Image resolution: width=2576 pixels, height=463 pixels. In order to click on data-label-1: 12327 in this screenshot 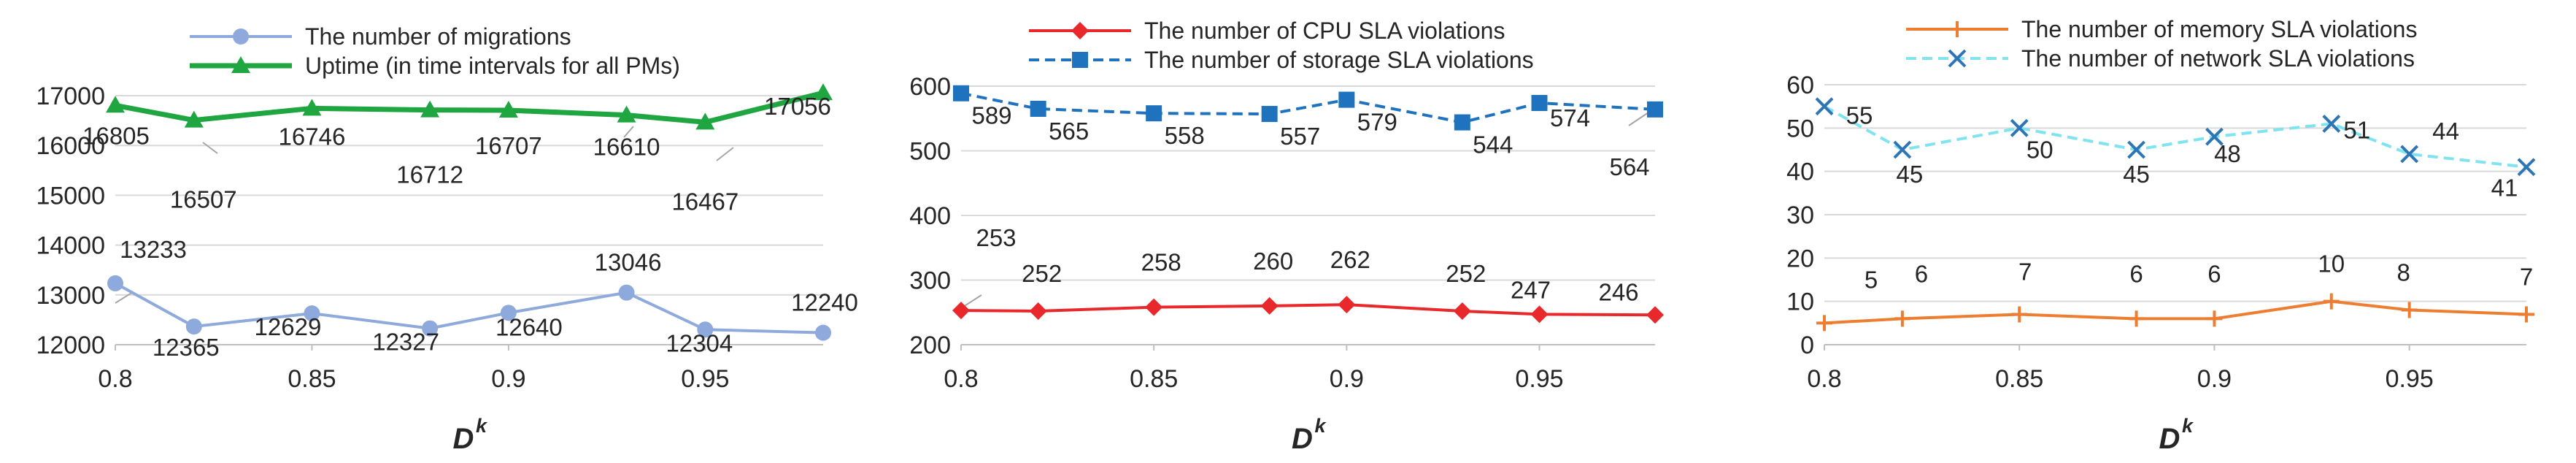, I will do `click(405, 343)`.